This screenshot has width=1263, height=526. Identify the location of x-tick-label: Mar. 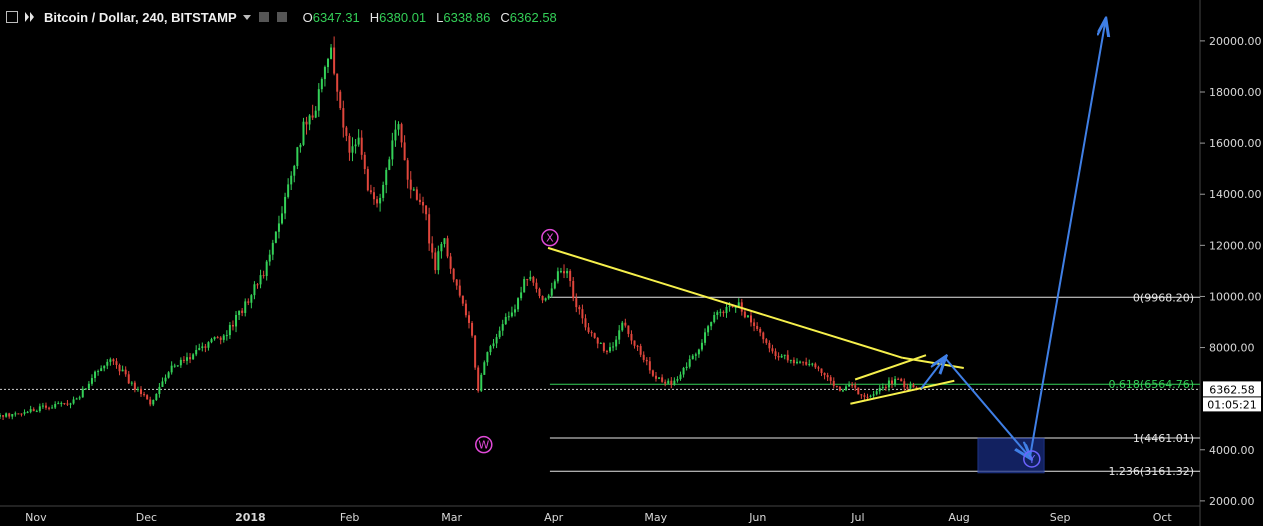
(451, 517).